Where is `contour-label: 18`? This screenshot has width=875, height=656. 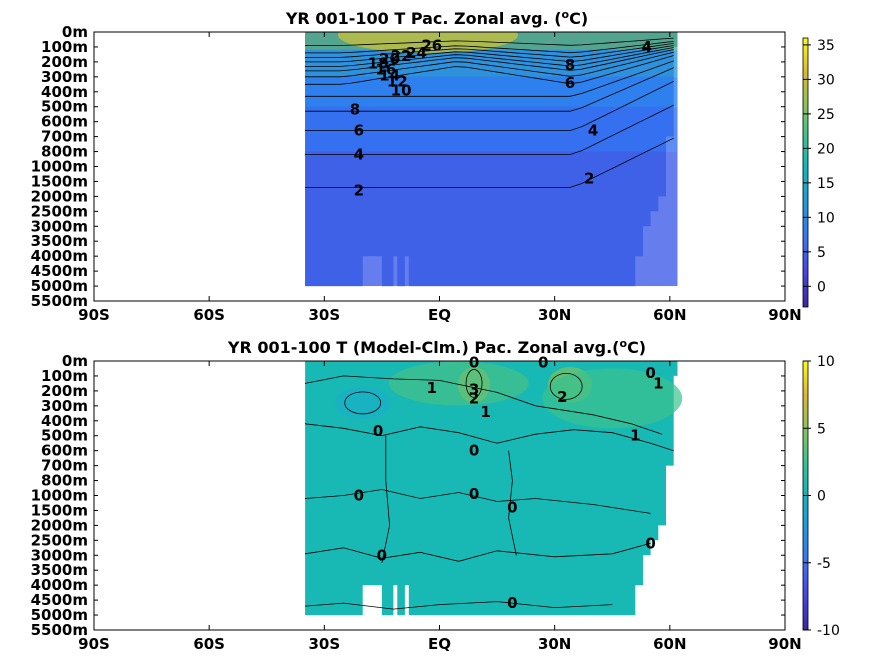 contour-label: 18 is located at coordinates (378, 63).